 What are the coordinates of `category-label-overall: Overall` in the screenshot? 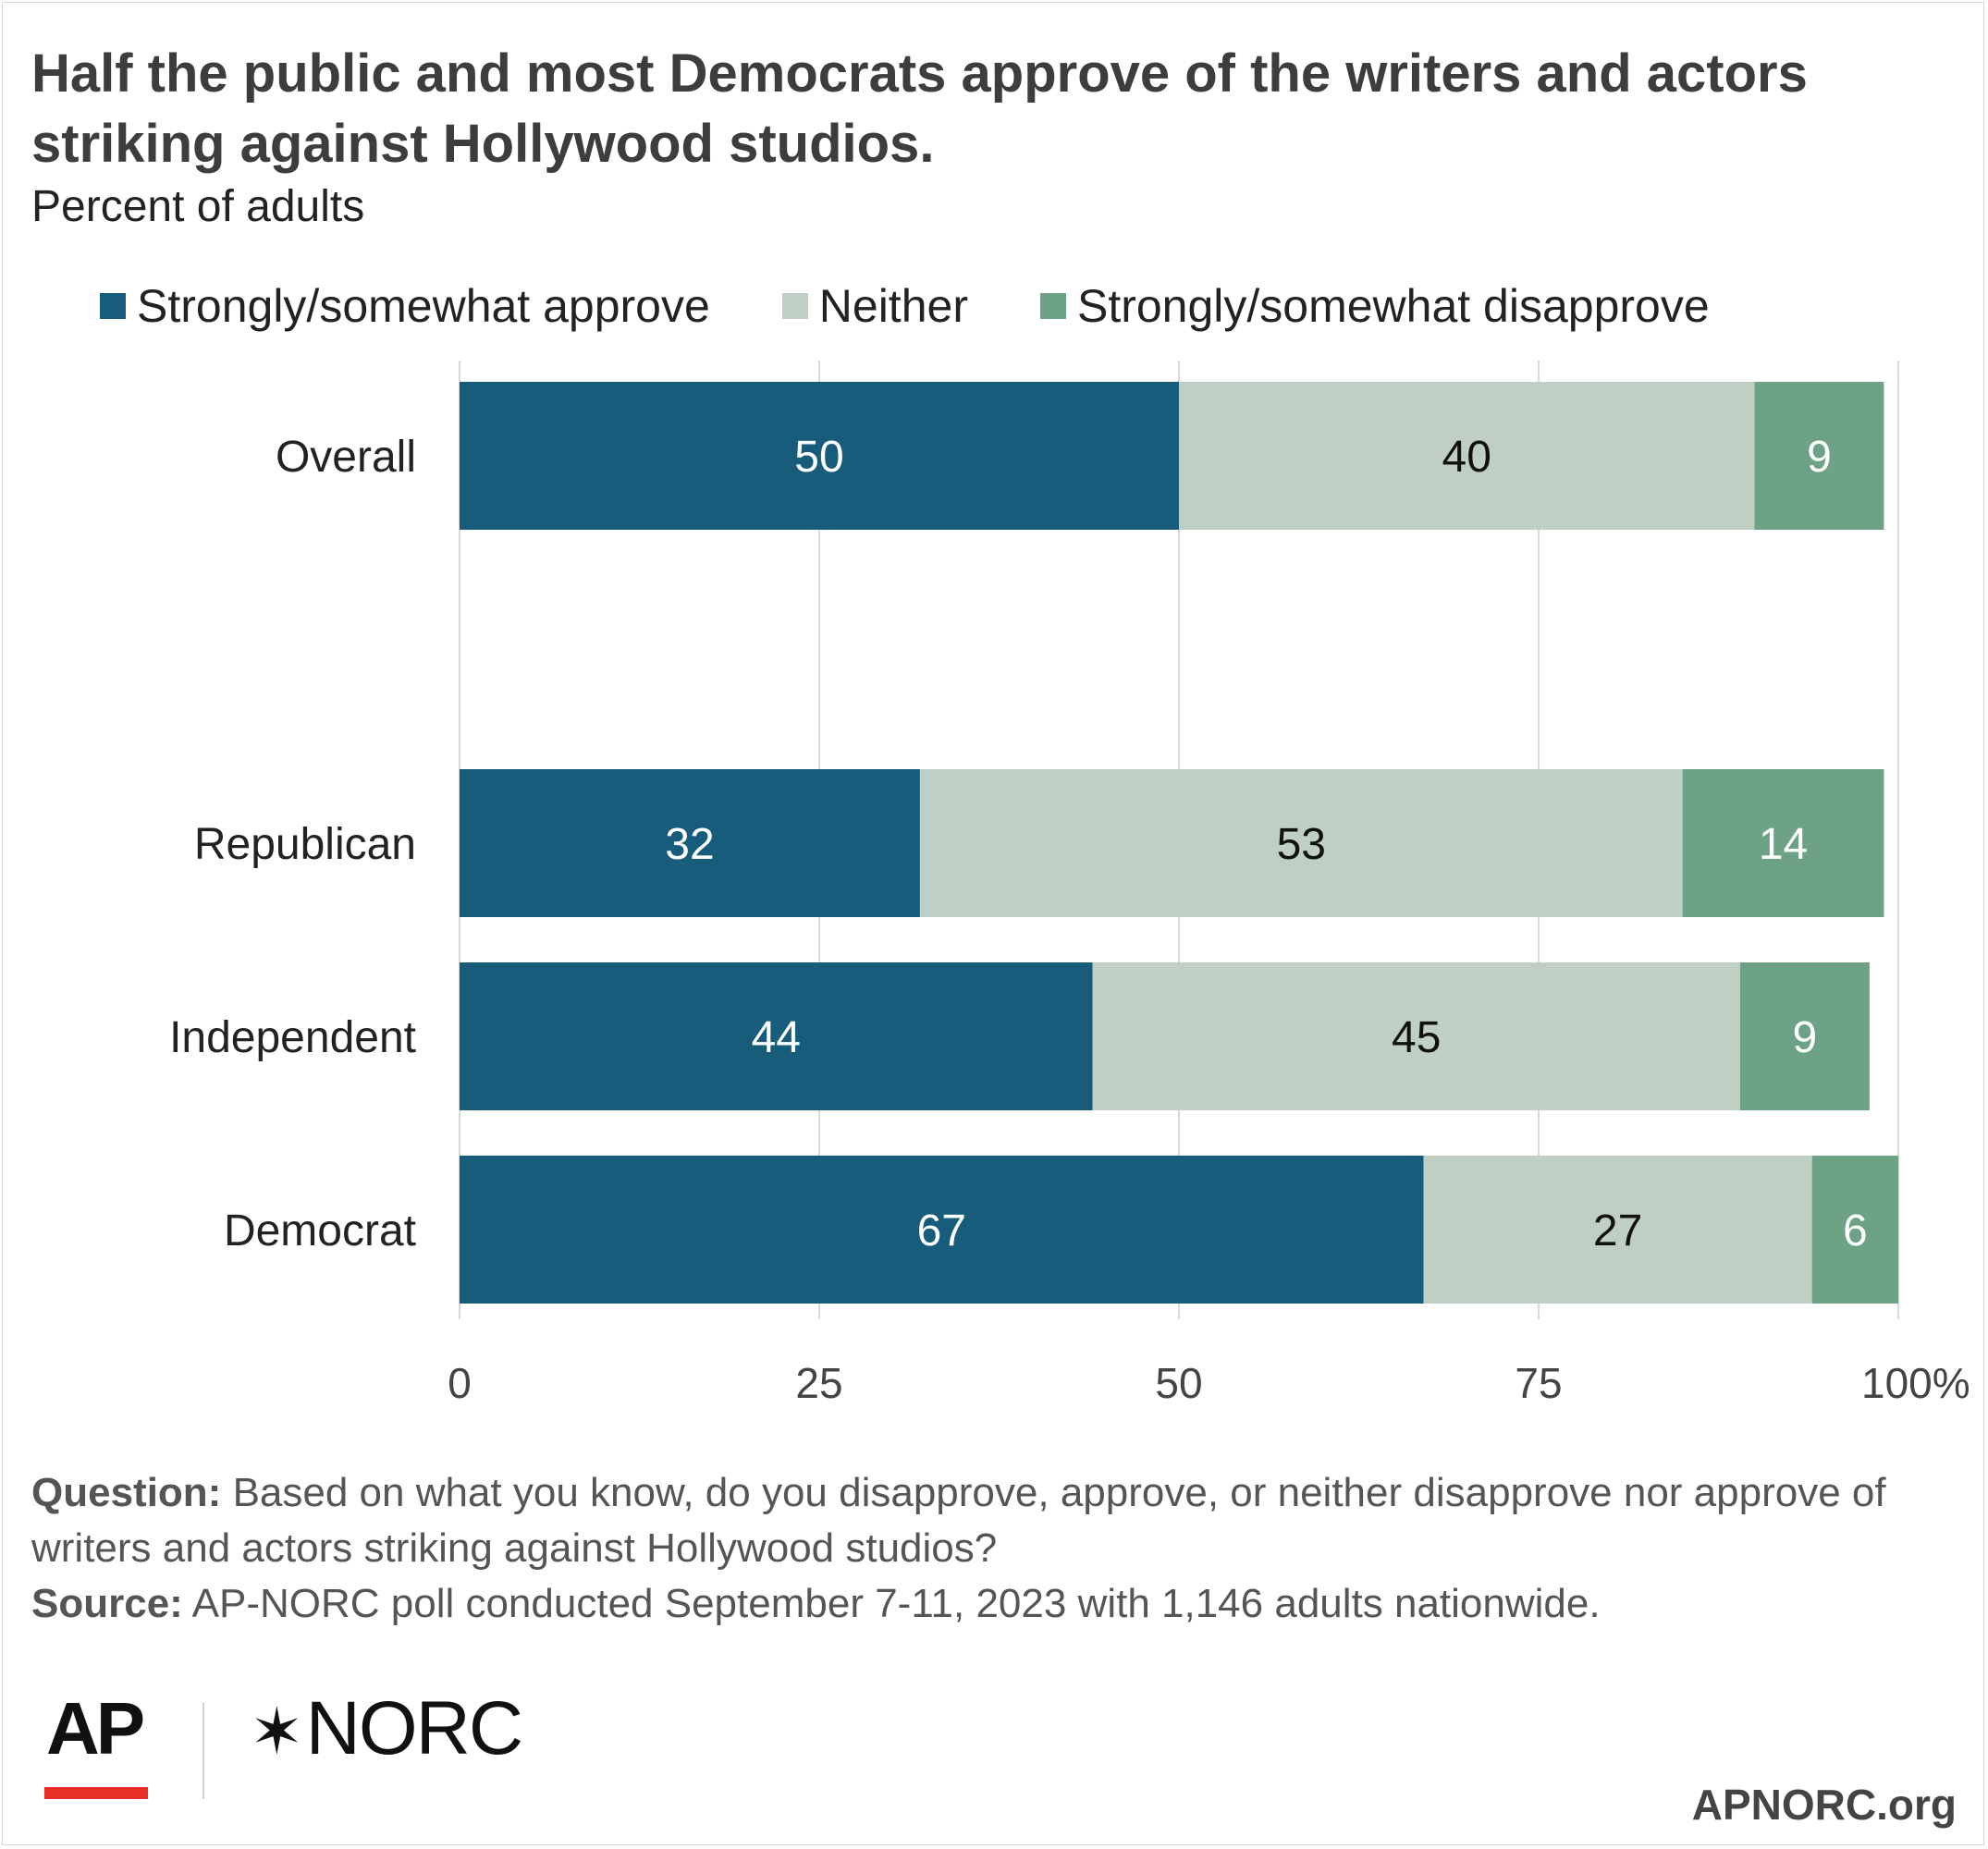 It's located at (346, 457).